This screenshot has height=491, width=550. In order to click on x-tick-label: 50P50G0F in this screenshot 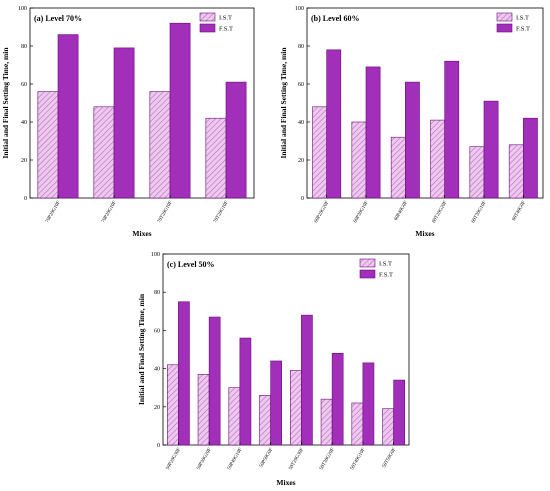, I will do `click(266, 457)`.